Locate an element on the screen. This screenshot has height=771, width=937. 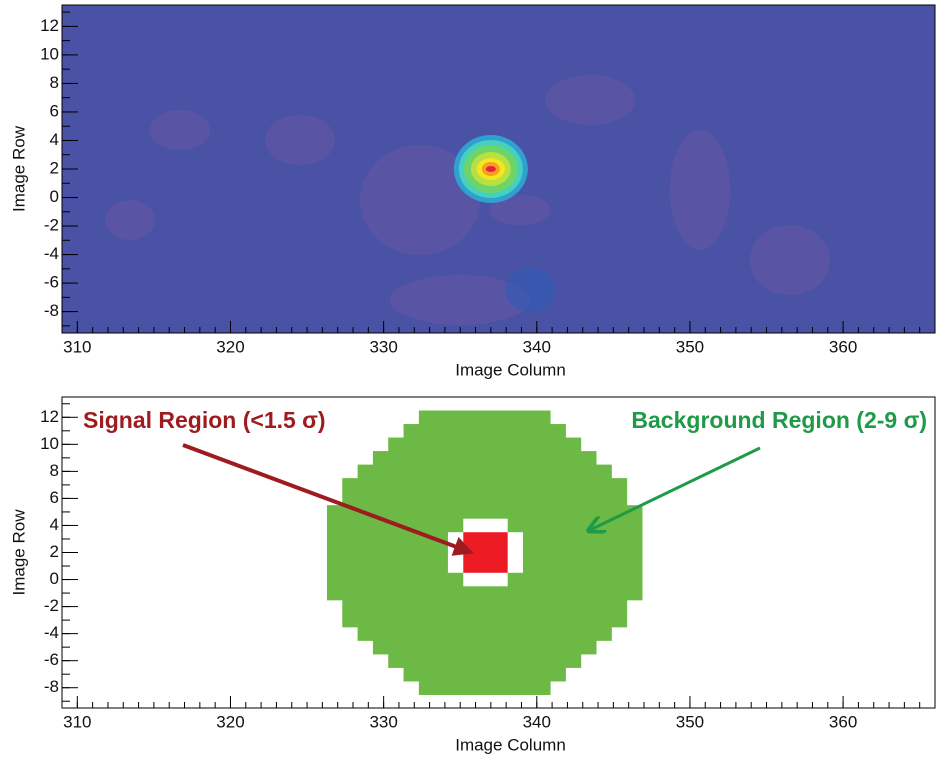
background-label: Background Region (2-9 σ) is located at coordinates (779, 420).